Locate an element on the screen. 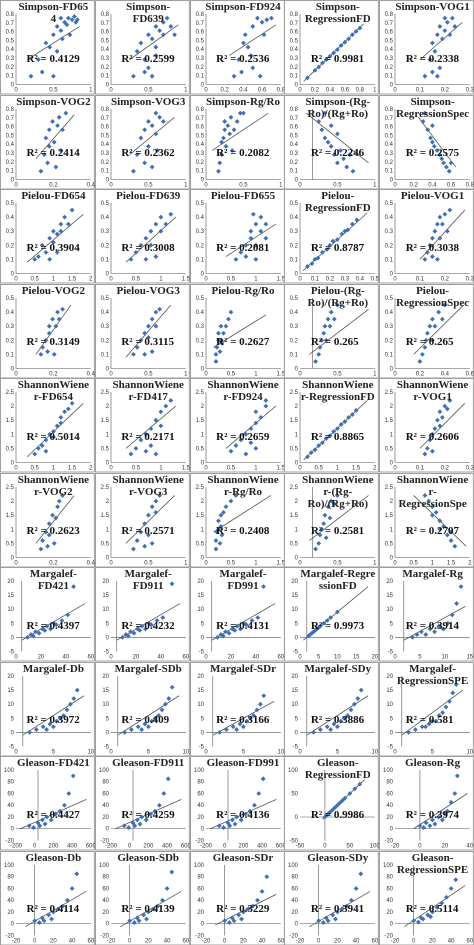 The image size is (474, 945). y-tick-label: -20 is located at coordinates (294, 936).